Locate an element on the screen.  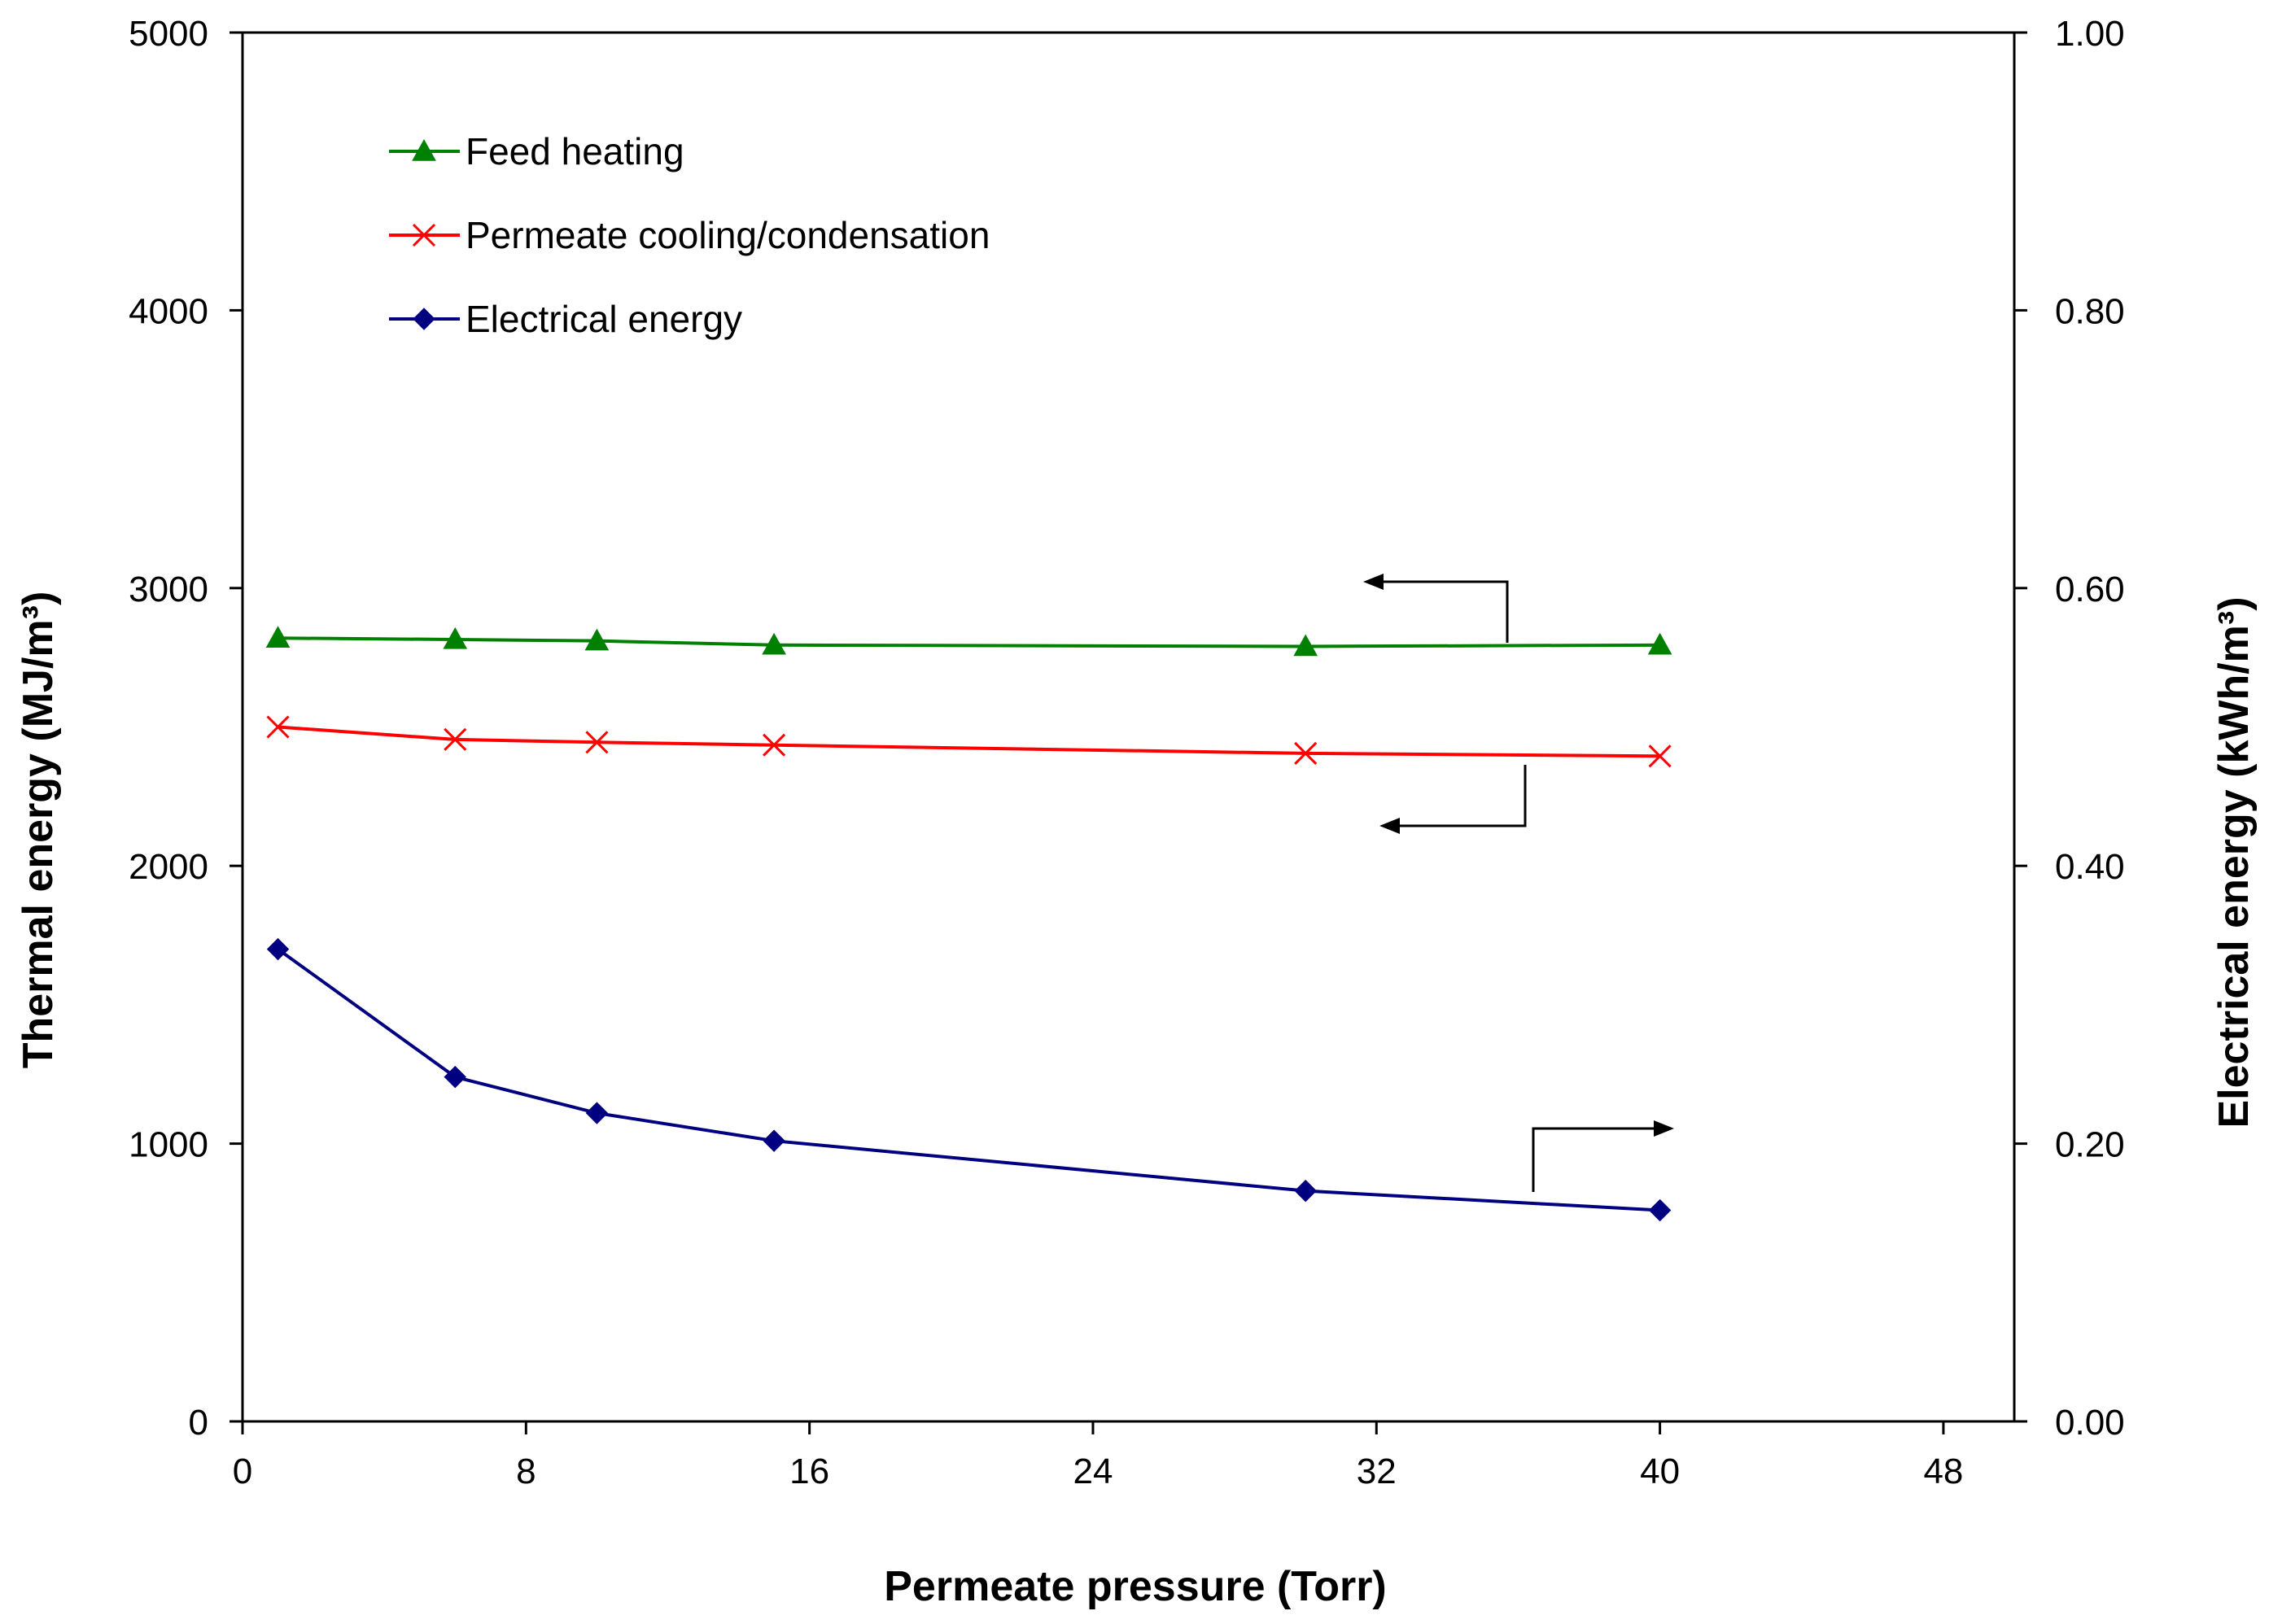
series-line-permeate-cooling-condensation is located at coordinates (969, 741).